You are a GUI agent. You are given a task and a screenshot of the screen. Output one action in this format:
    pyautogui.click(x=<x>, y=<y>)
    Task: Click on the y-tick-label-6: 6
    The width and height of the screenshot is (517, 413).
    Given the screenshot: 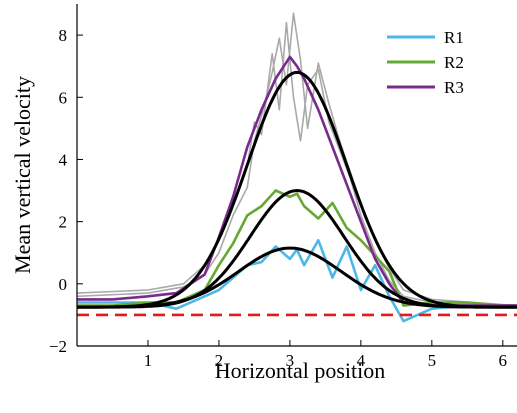 What is the action you would take?
    pyautogui.click(x=63, y=97)
    